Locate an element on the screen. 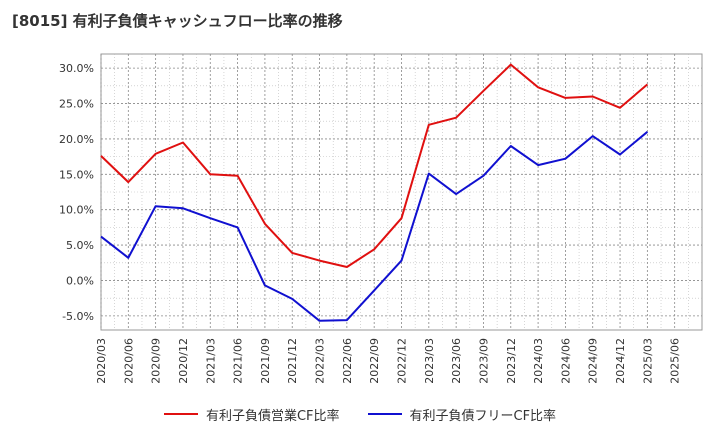 Image resolution: width=720 pixels, height=440 pixels. x-tick-label: 2023/03 is located at coordinates (429, 361).